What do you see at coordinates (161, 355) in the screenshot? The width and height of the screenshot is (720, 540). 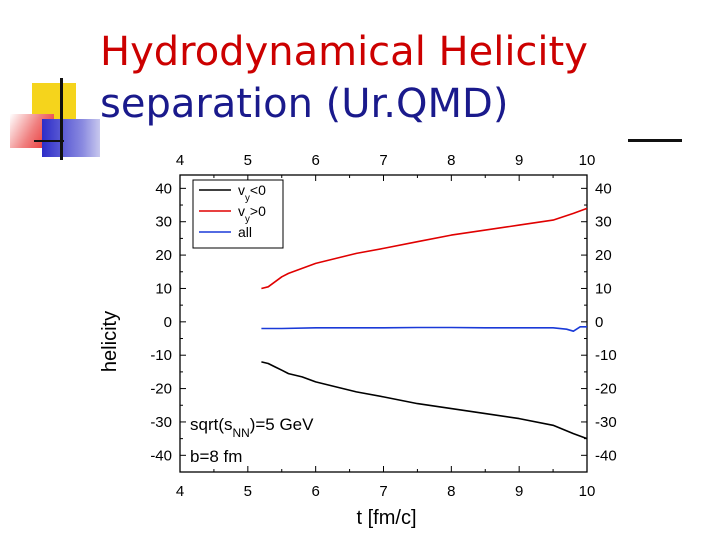 I see `y-tick-label-left: -10` at bounding box center [161, 355].